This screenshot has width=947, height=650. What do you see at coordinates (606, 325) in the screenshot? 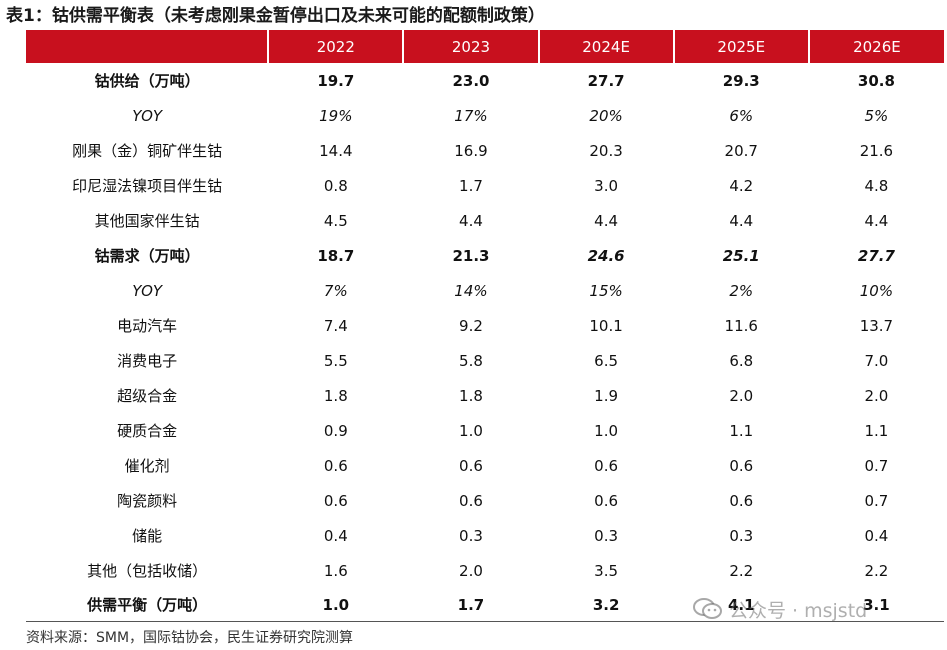
I see `table-cell: 10.1` at bounding box center [606, 325].